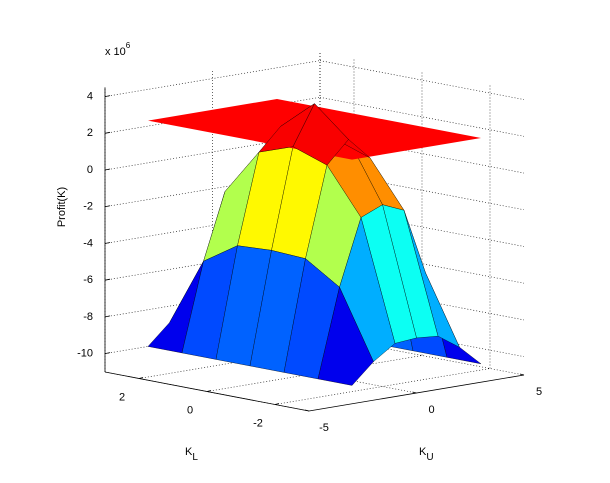 This screenshot has height=483, width=610. Describe the element at coordinates (539, 392) in the screenshot. I see `x-tick-label: 5` at that location.